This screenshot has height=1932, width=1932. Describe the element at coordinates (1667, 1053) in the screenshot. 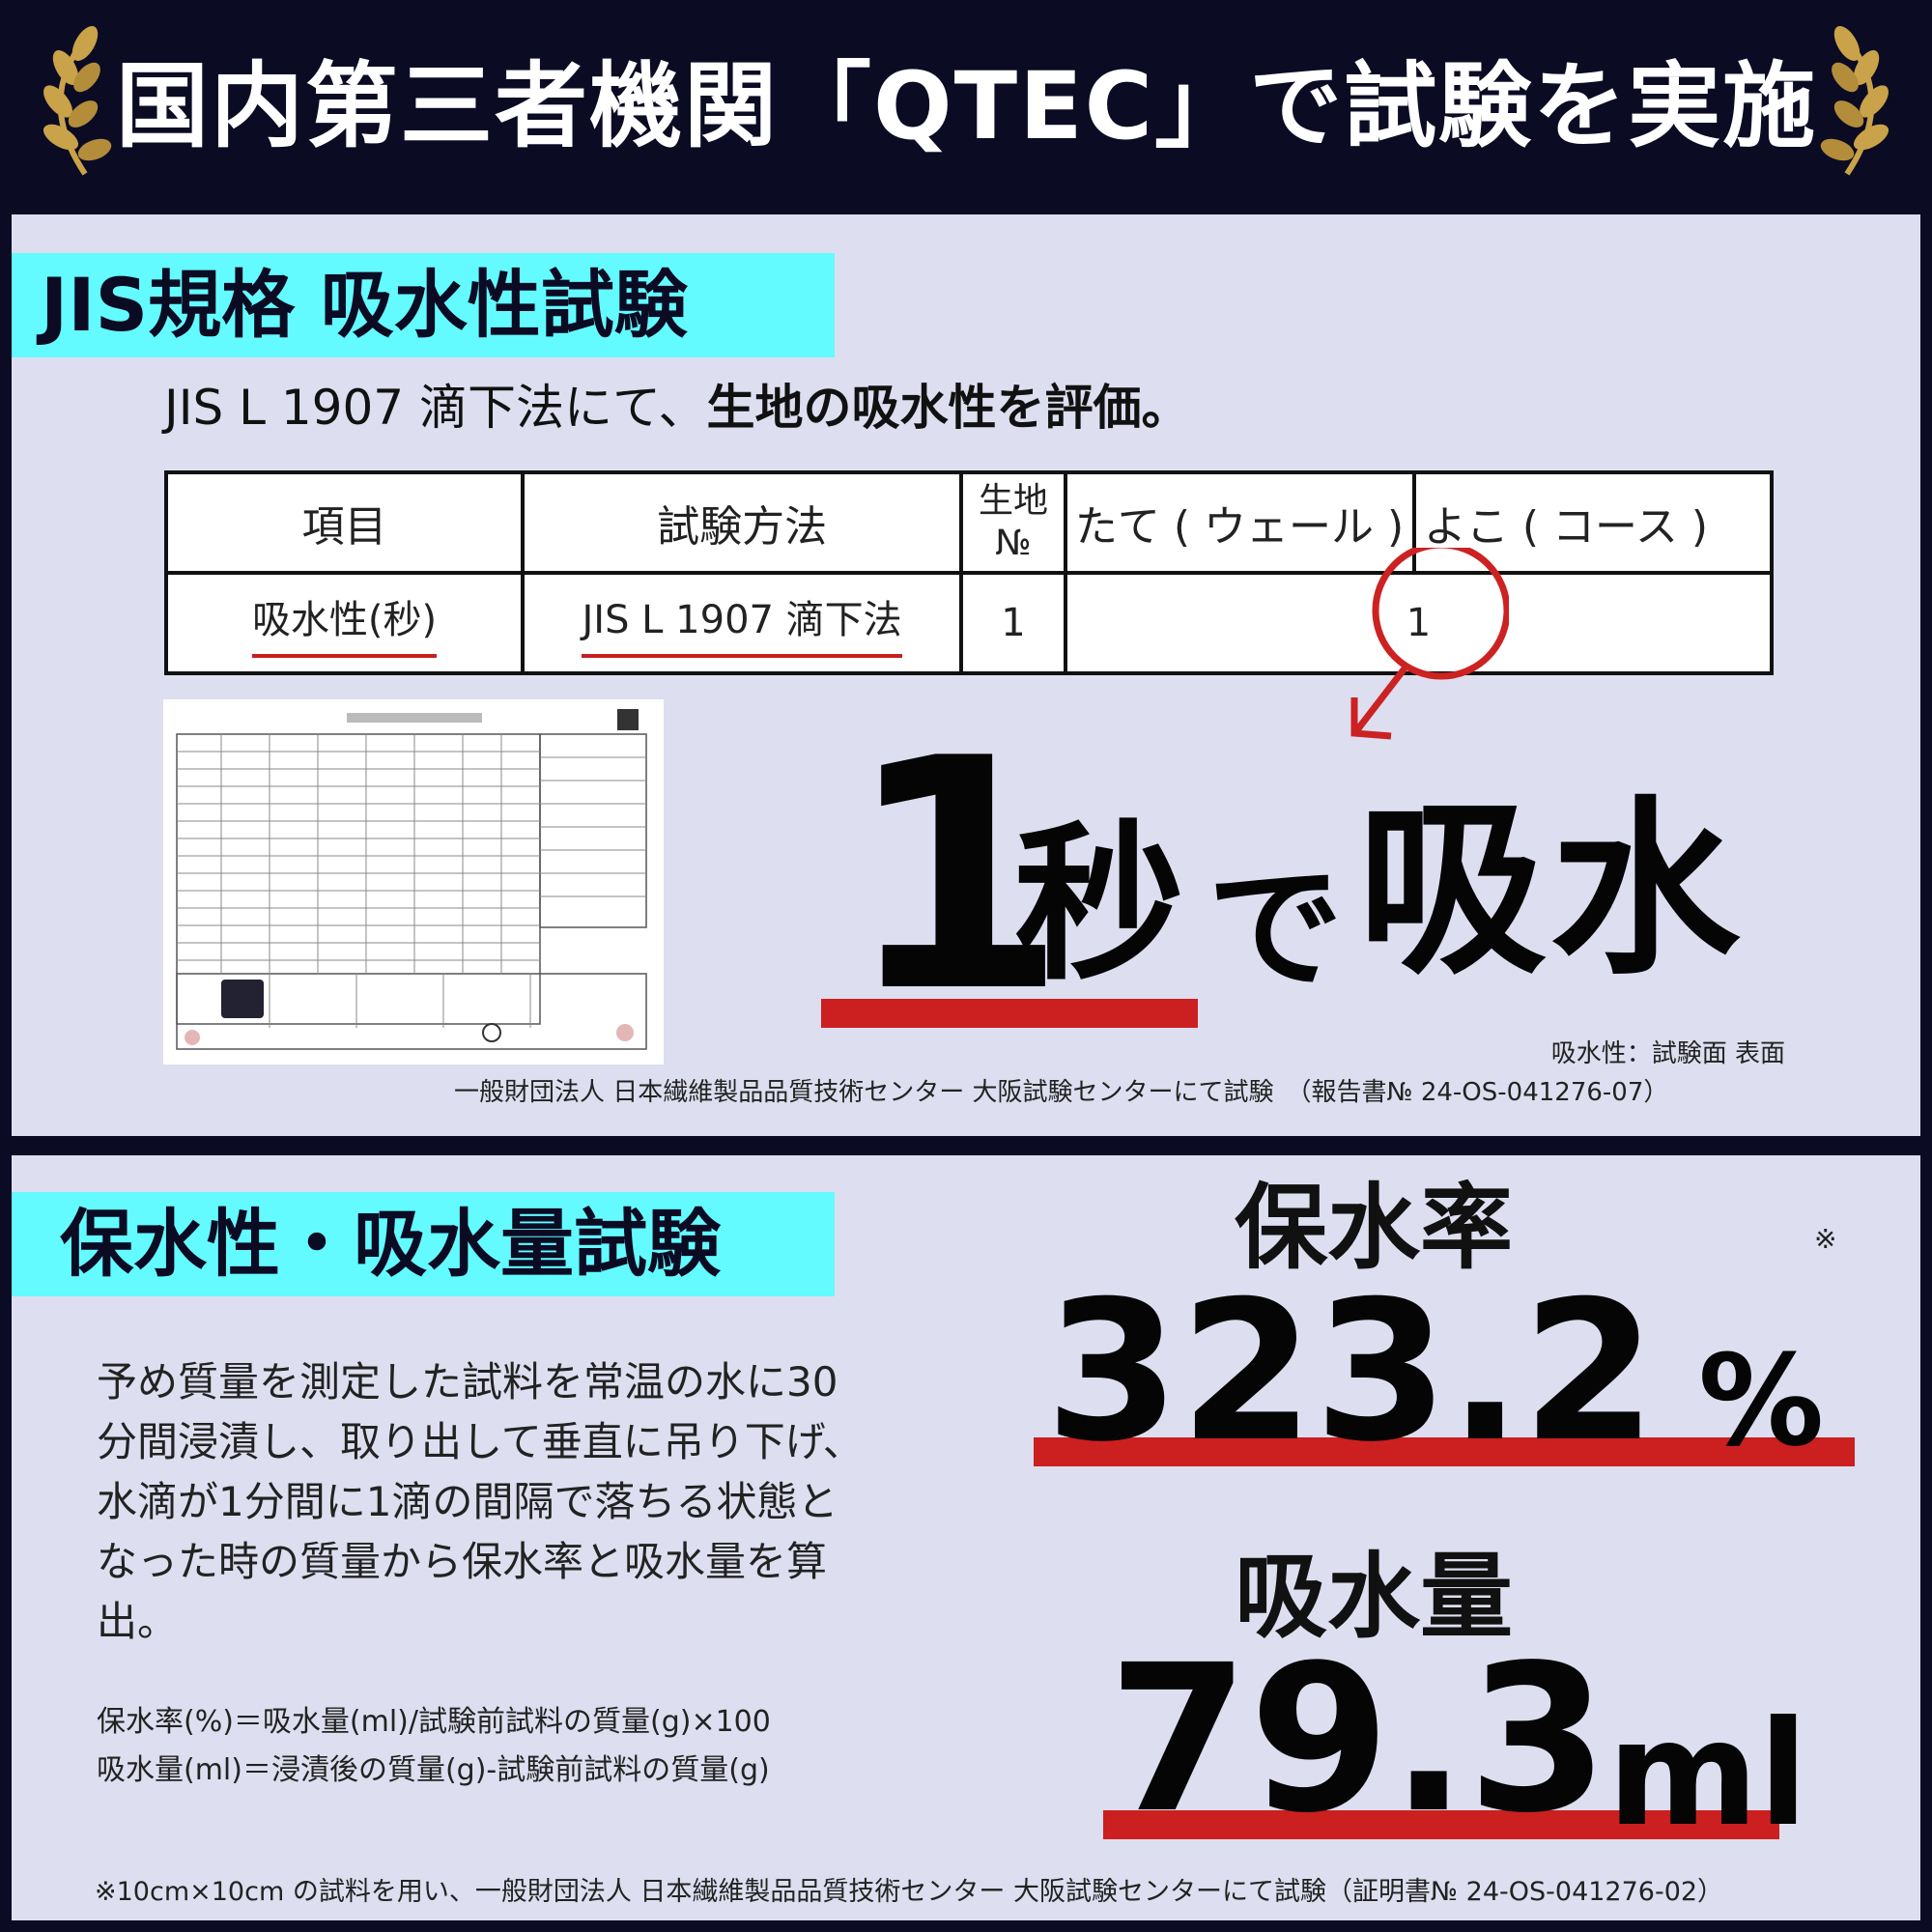

I see `test-surface-note: 吸水性：試験面 表面` at that location.